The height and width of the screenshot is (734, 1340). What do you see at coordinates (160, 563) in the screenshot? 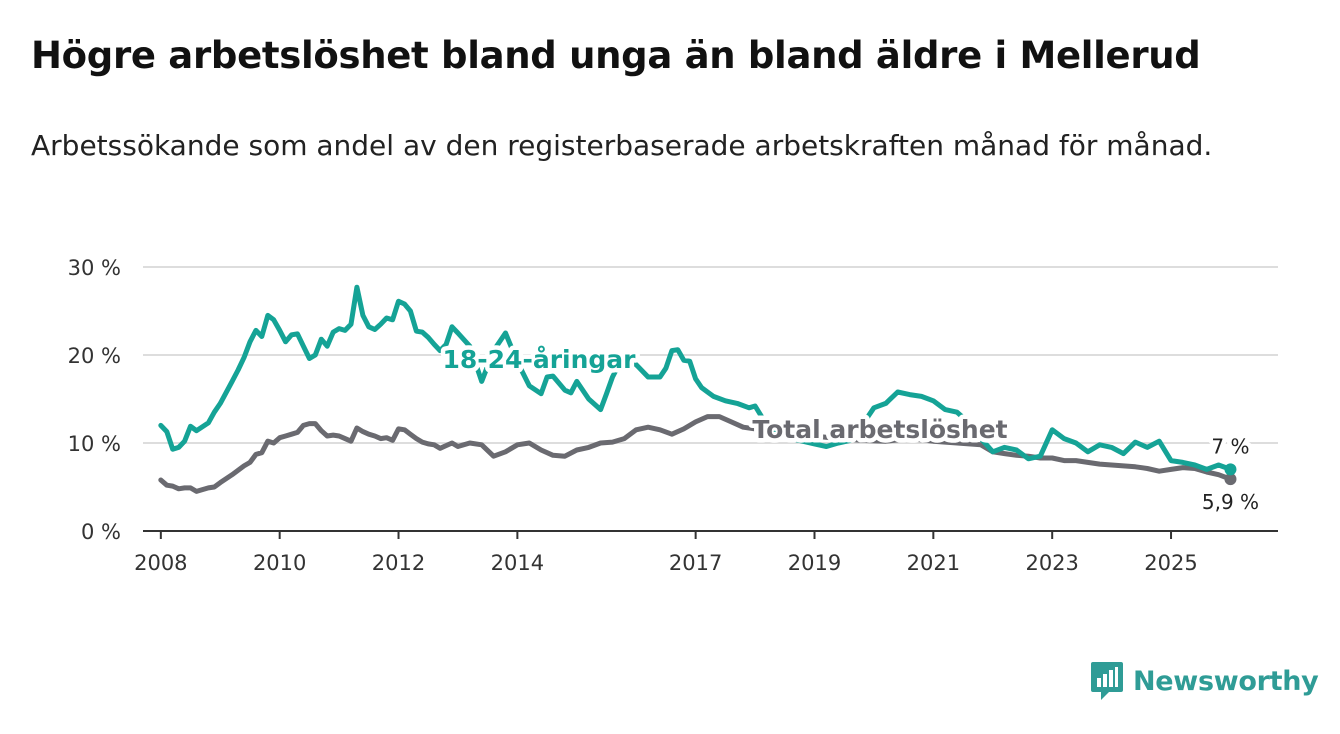
I see `x-tick-label: 2008` at bounding box center [160, 563].